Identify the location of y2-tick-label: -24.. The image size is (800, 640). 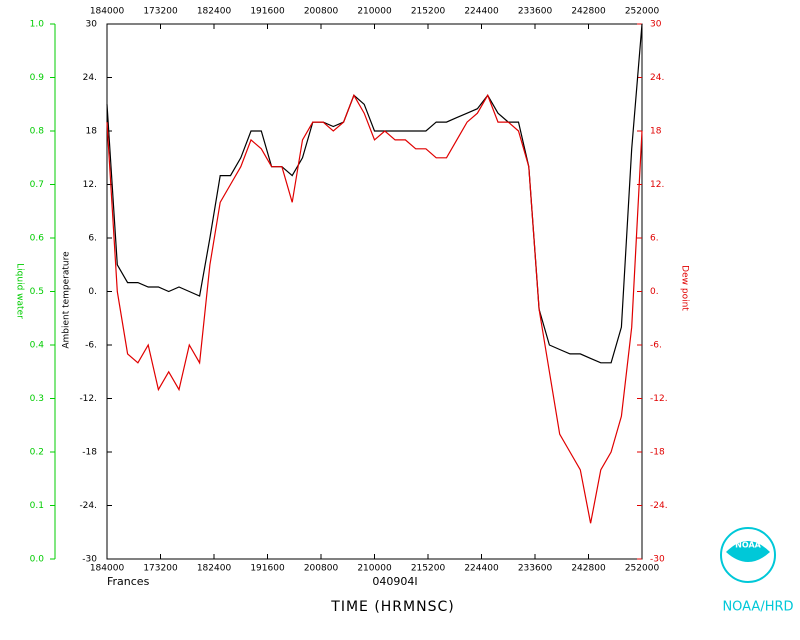
(659, 506).